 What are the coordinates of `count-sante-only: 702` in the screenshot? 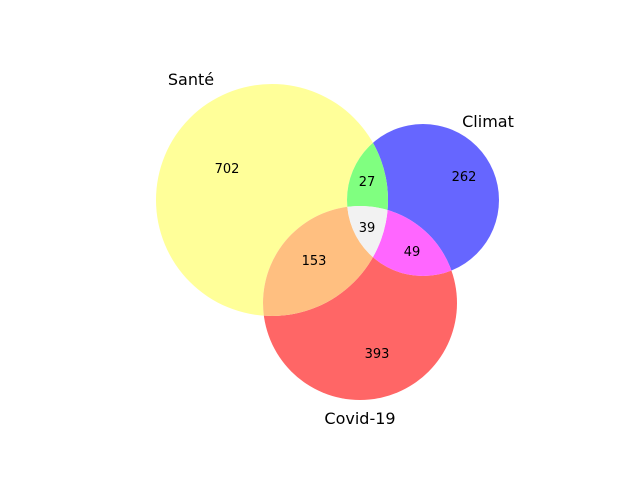 It's located at (227, 169).